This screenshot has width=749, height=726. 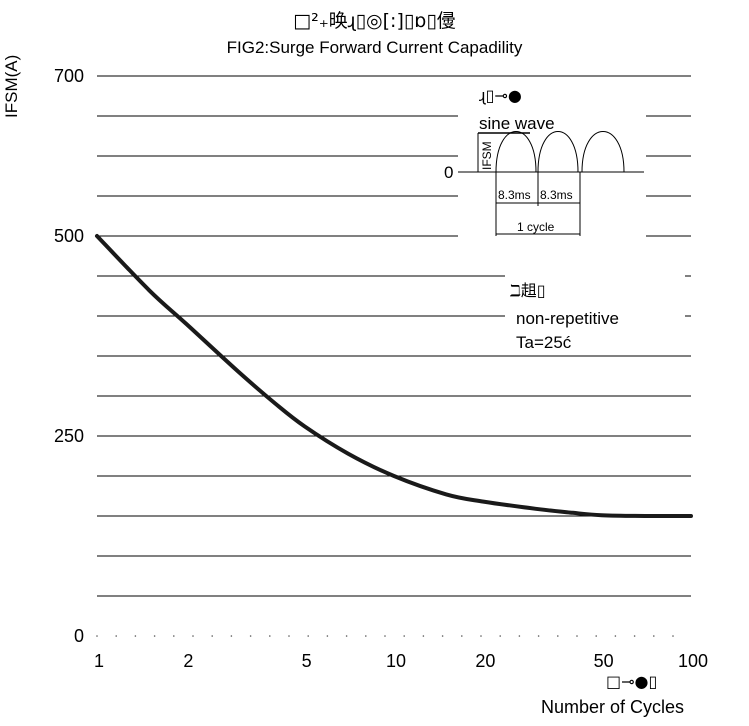 I want to click on x-tick-labels: 1 2 5 10 20 50 100, so click(x=401, y=661).